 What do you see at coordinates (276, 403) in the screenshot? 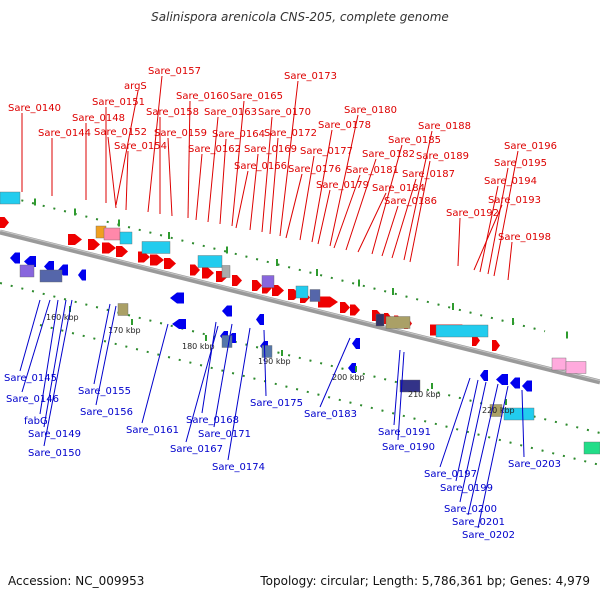
I see `reverse-gene-label: Sare_0175` at bounding box center [276, 403].